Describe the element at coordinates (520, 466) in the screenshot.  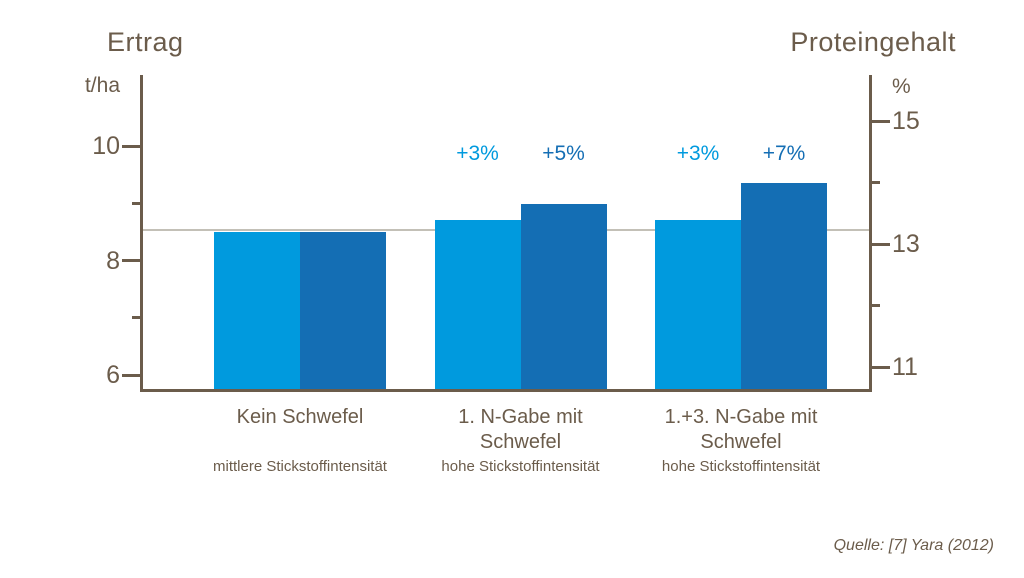
I see `group-sublabel-2: hohe Stickstoffintensität` at that location.